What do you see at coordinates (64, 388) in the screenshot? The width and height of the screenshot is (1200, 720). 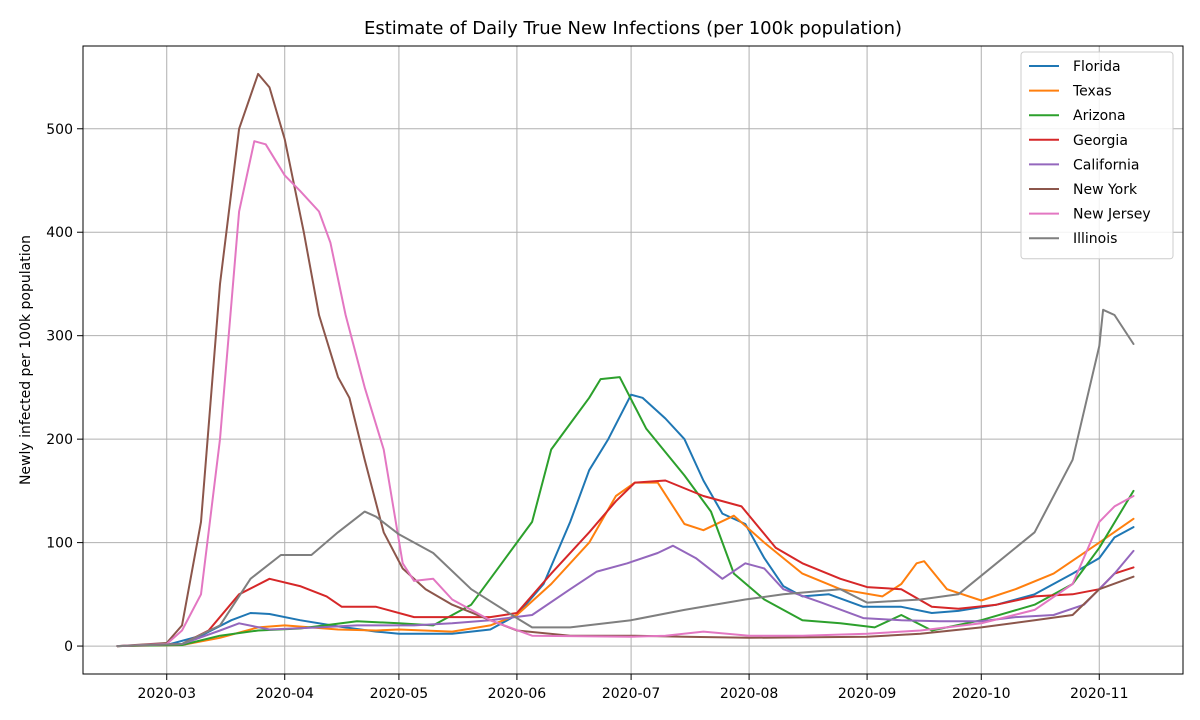 I see `y-axis: 0 100 200 300 400 500` at bounding box center [64, 388].